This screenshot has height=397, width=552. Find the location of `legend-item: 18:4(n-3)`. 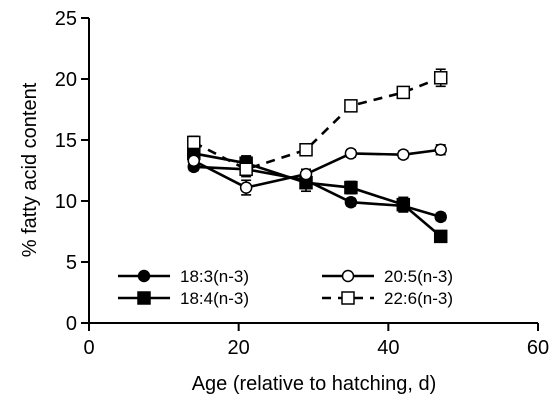

legend-item: 18:4(n-3) is located at coordinates (183, 298).